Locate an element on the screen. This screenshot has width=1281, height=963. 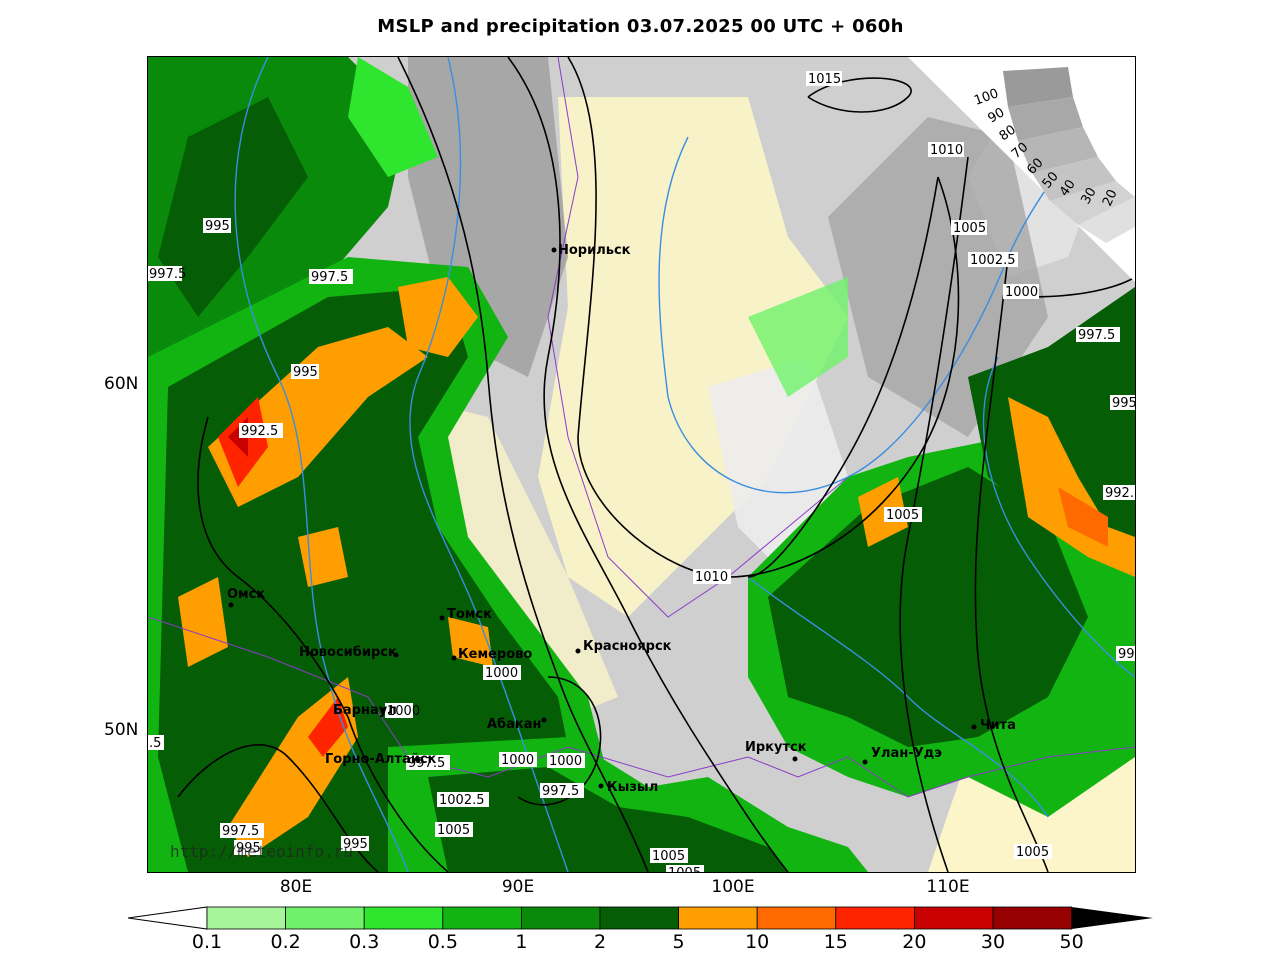
svg-text: Иркутск is located at coordinates (776, 747).